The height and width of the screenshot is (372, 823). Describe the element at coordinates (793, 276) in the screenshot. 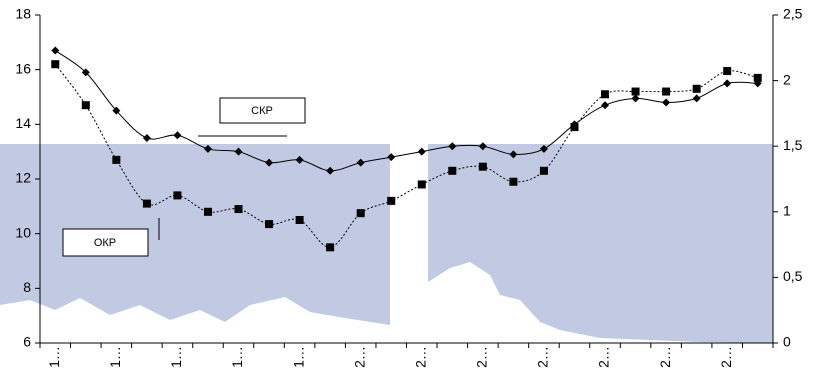

I see `y2-tick-label: 0,5` at that location.